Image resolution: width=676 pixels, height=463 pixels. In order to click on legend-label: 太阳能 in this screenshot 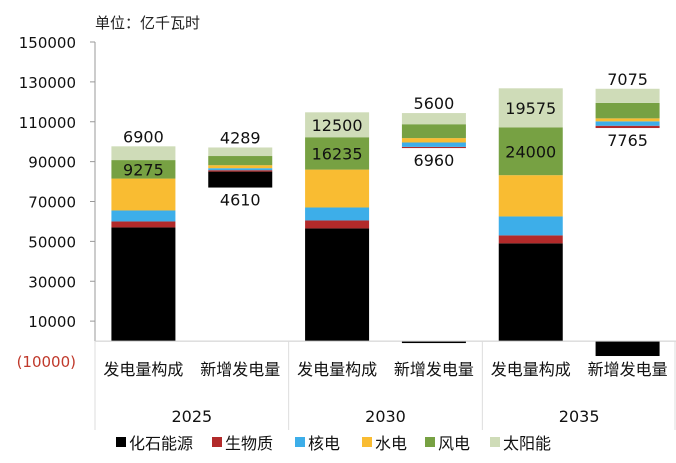, I will do `click(527, 443)`.